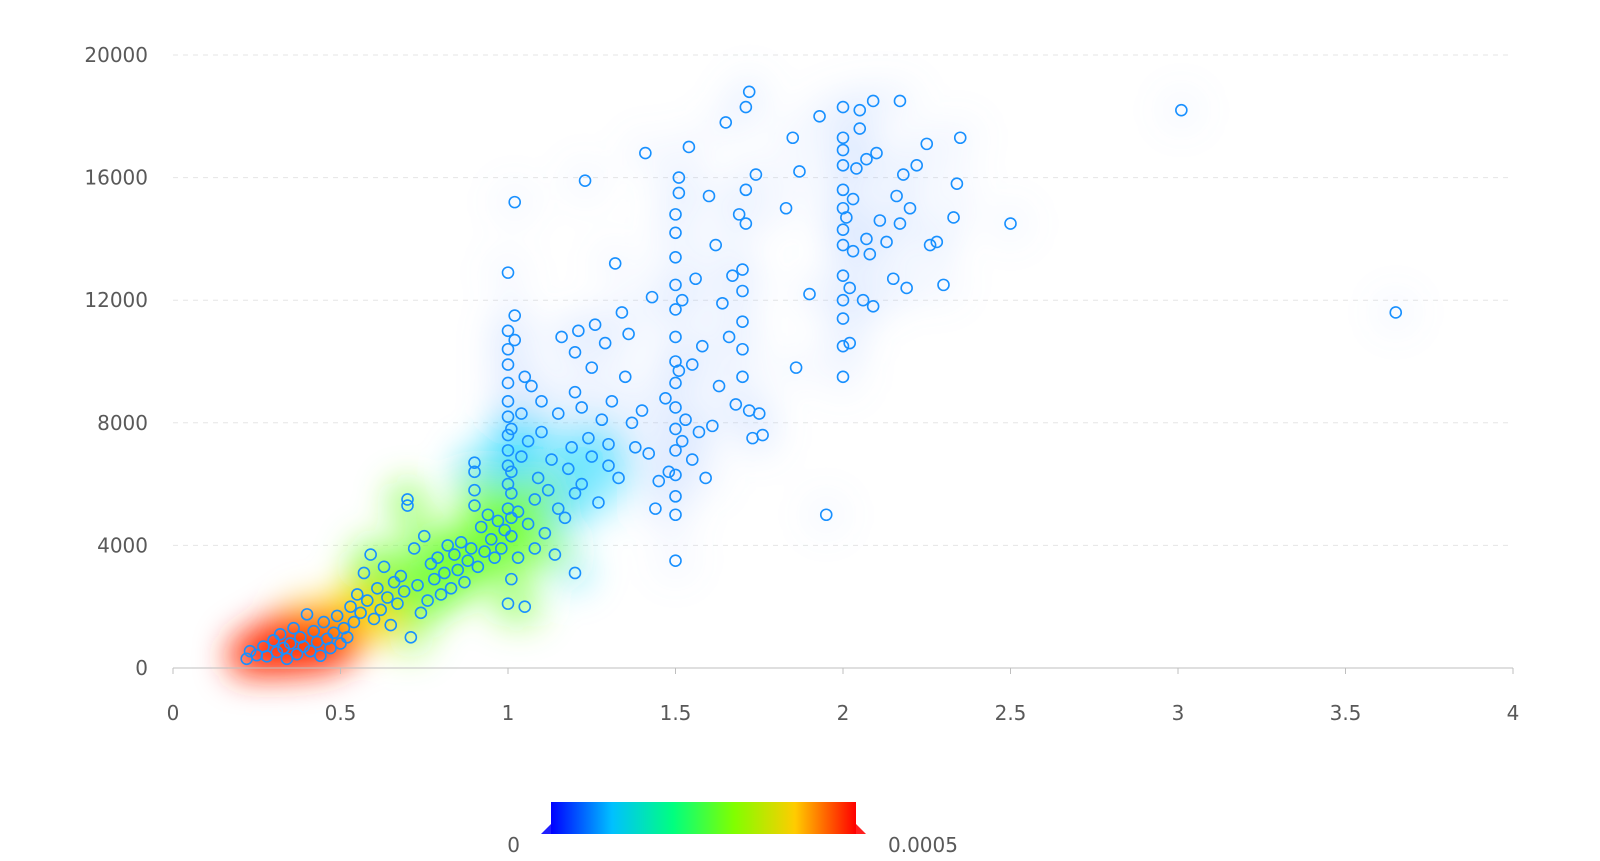  Describe the element at coordinates (1513, 713) in the screenshot. I see `x-tick-label: 4` at that location.